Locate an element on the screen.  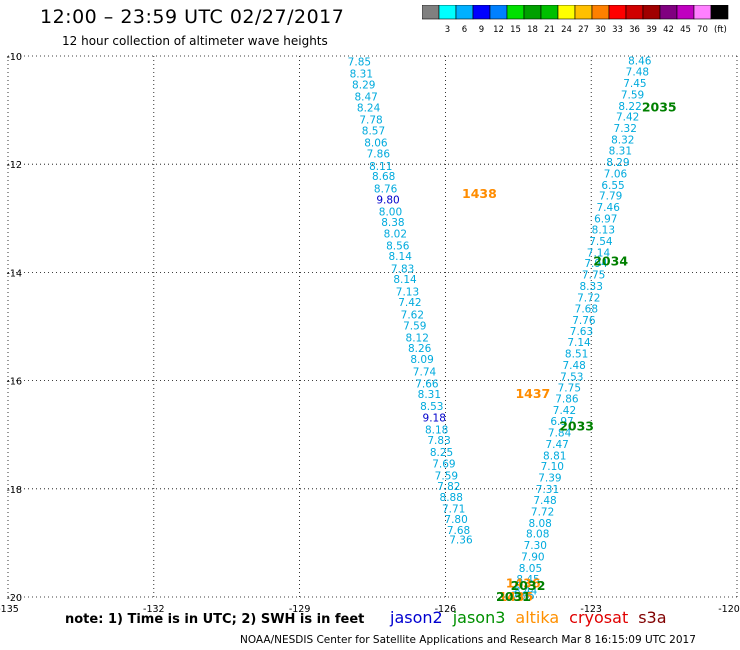
wave-height-value: 8.88 is located at coordinates (451, 498).